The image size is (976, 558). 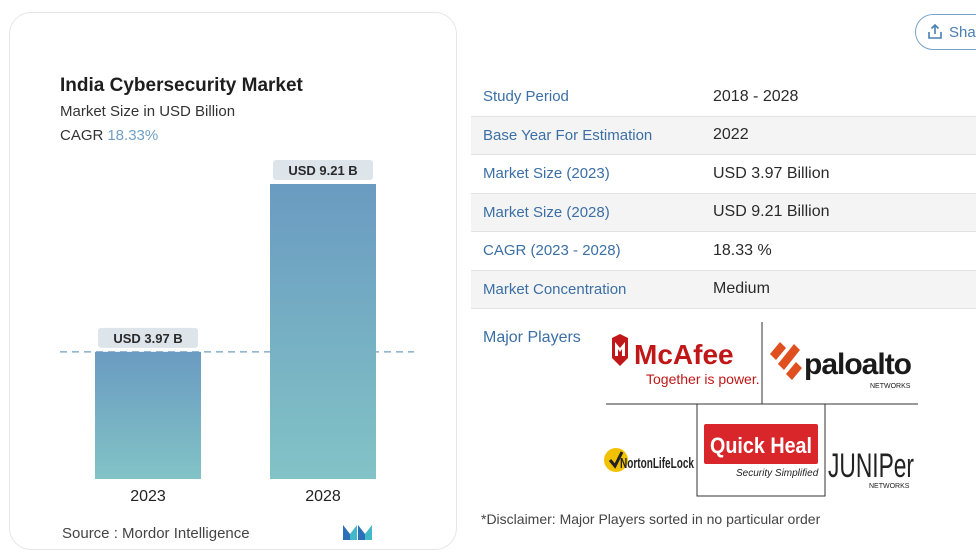 I want to click on share-button: Sha, so click(x=945, y=32).